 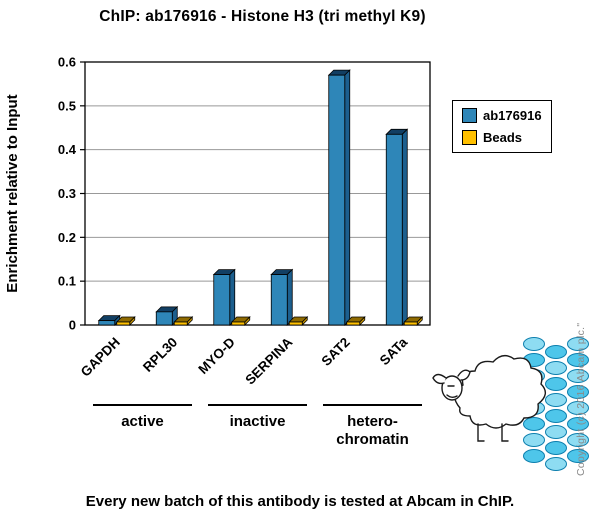 I want to click on copyright-text: Copyright (c) 2016 Abcam plc.", so click(x=581, y=399).